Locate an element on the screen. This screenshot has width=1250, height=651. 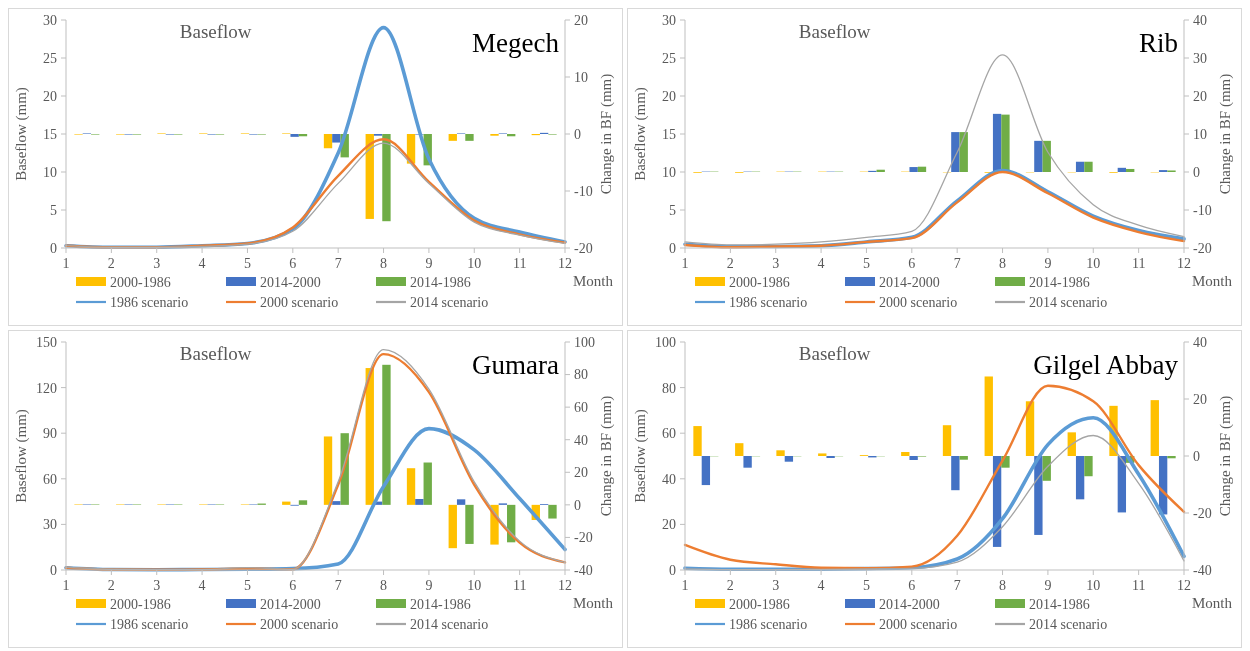
annotation: Gumara is located at coordinates (516, 365).